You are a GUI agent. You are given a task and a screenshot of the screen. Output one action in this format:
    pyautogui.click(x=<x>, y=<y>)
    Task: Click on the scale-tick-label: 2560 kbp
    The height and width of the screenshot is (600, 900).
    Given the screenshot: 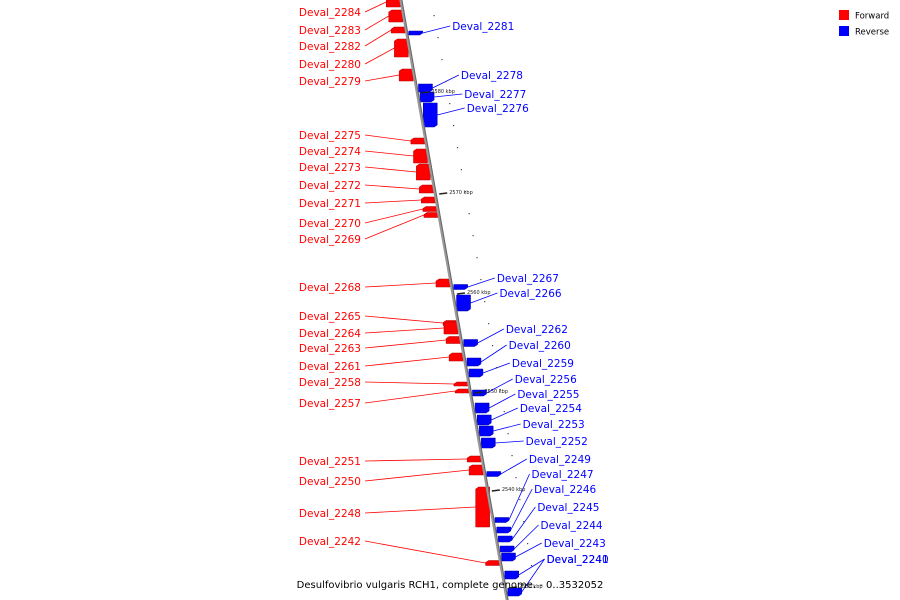 What is the action you would take?
    pyautogui.click(x=479, y=293)
    